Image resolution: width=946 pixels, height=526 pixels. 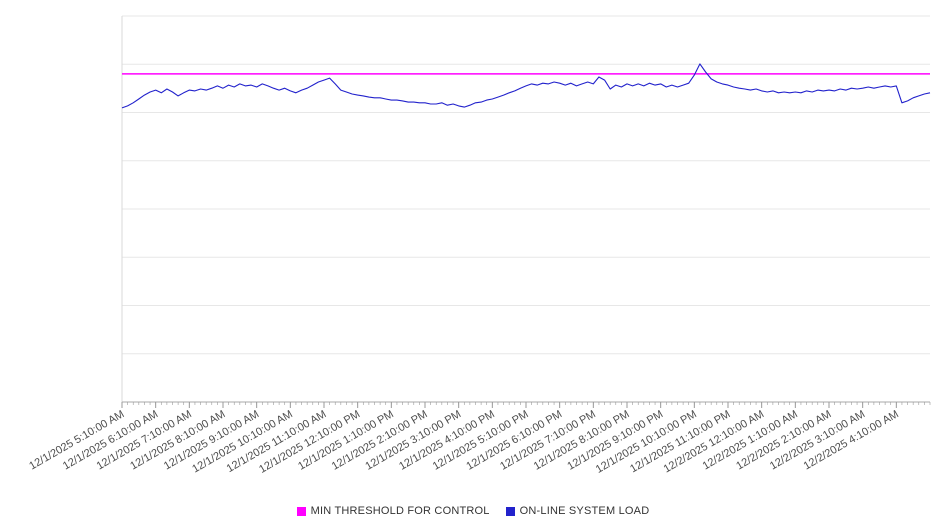 What do you see at coordinates (526, 86) in the screenshot?
I see `load-series-line` at bounding box center [526, 86].